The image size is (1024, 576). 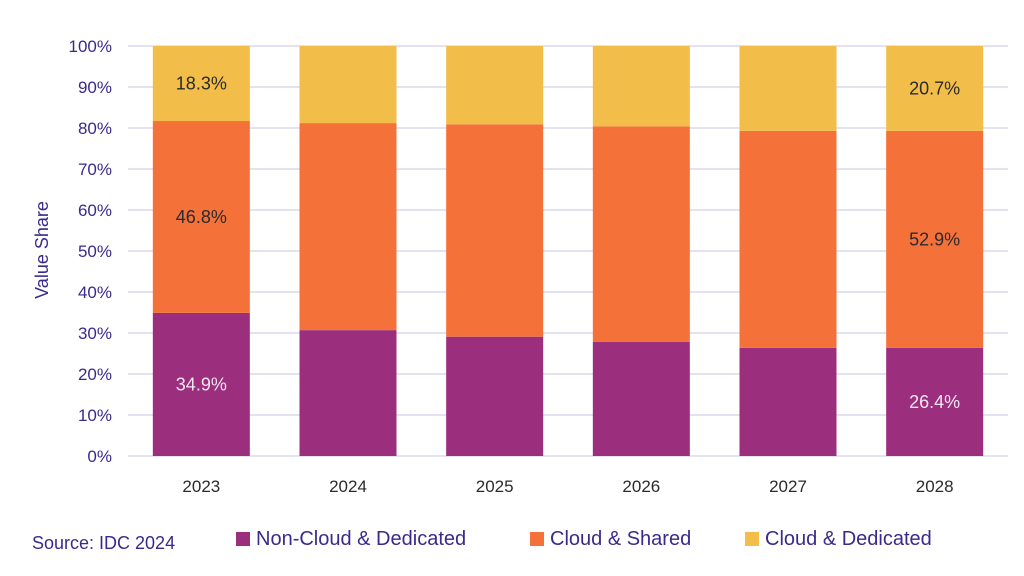 I want to click on x-tick-label: 2028, so click(x=935, y=486).